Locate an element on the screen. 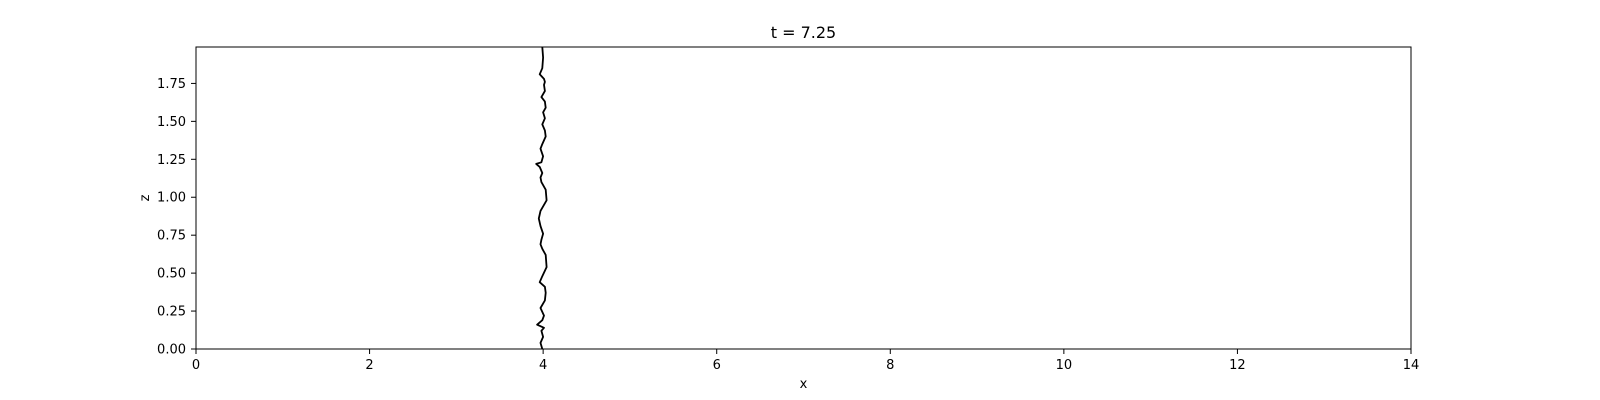  y-tick-label: 0.50 is located at coordinates (171, 274).